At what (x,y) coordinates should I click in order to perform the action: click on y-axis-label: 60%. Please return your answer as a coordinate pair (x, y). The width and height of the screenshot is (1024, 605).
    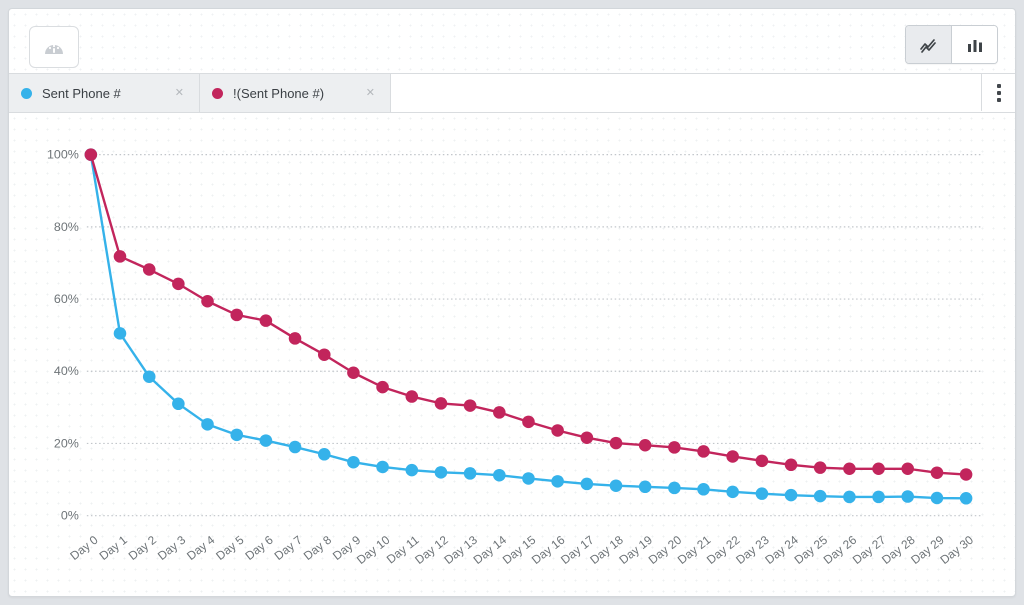
    Looking at the image, I should click on (66, 299).